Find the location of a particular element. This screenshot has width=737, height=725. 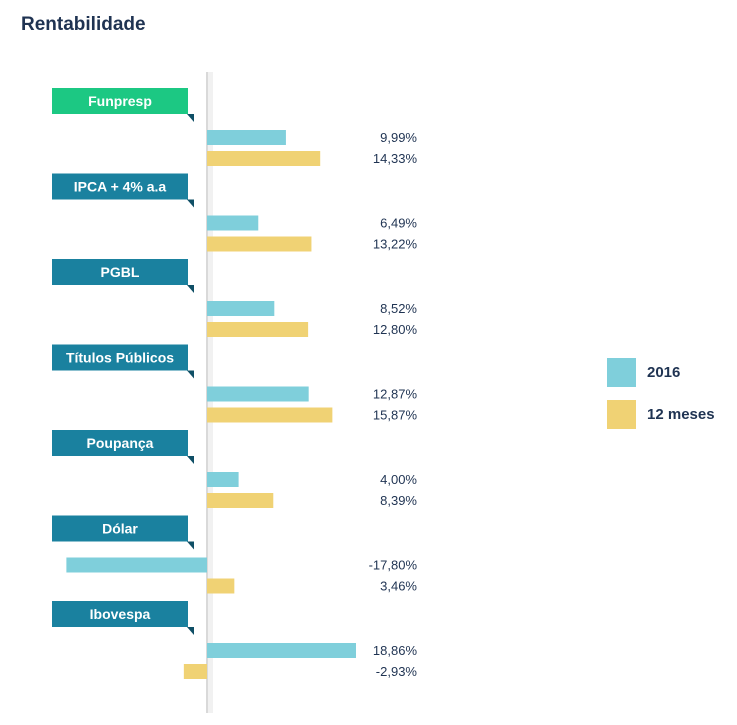

category-label-dolar: Dólar is located at coordinates (120, 529).